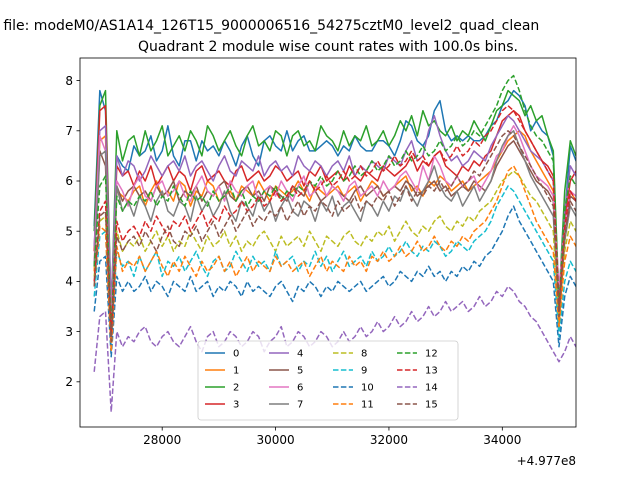  What do you see at coordinates (300, 371) in the screenshot?
I see `legend-label-5: 5` at bounding box center [300, 371].